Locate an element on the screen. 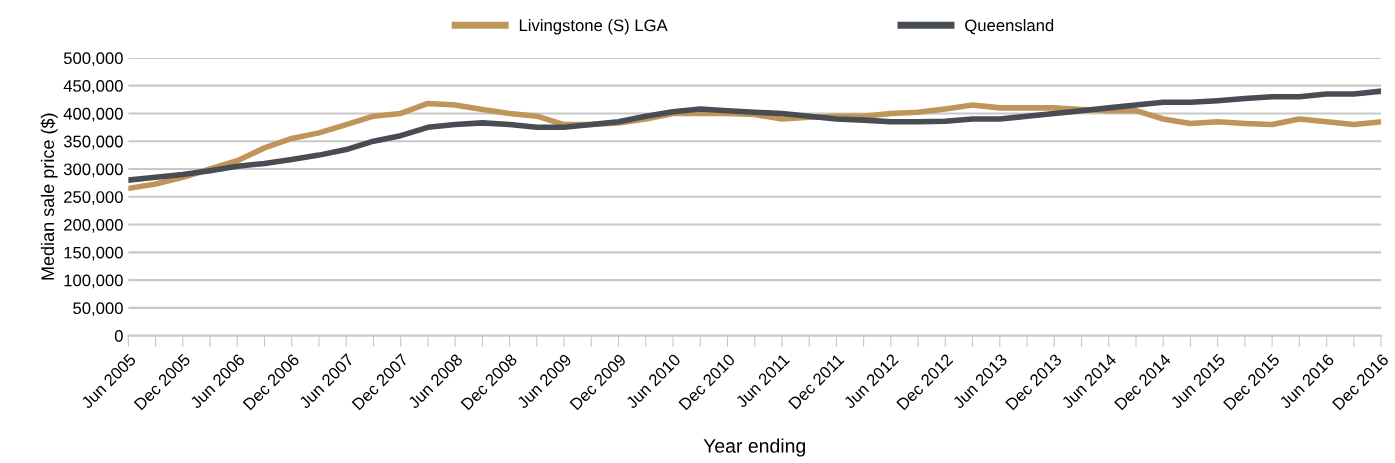 The height and width of the screenshot is (463, 1395). y-tick-label: 350,000 is located at coordinates (93, 142).